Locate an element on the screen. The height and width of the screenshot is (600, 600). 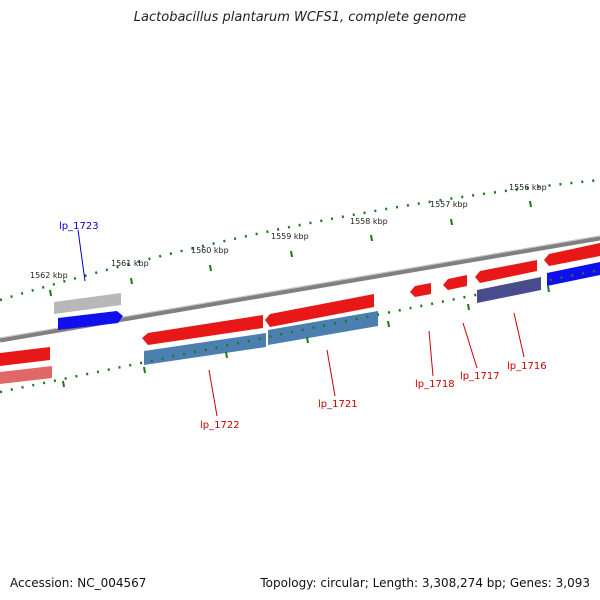
gene-label-lp-1721: lp_1721 is located at coordinates (338, 404).